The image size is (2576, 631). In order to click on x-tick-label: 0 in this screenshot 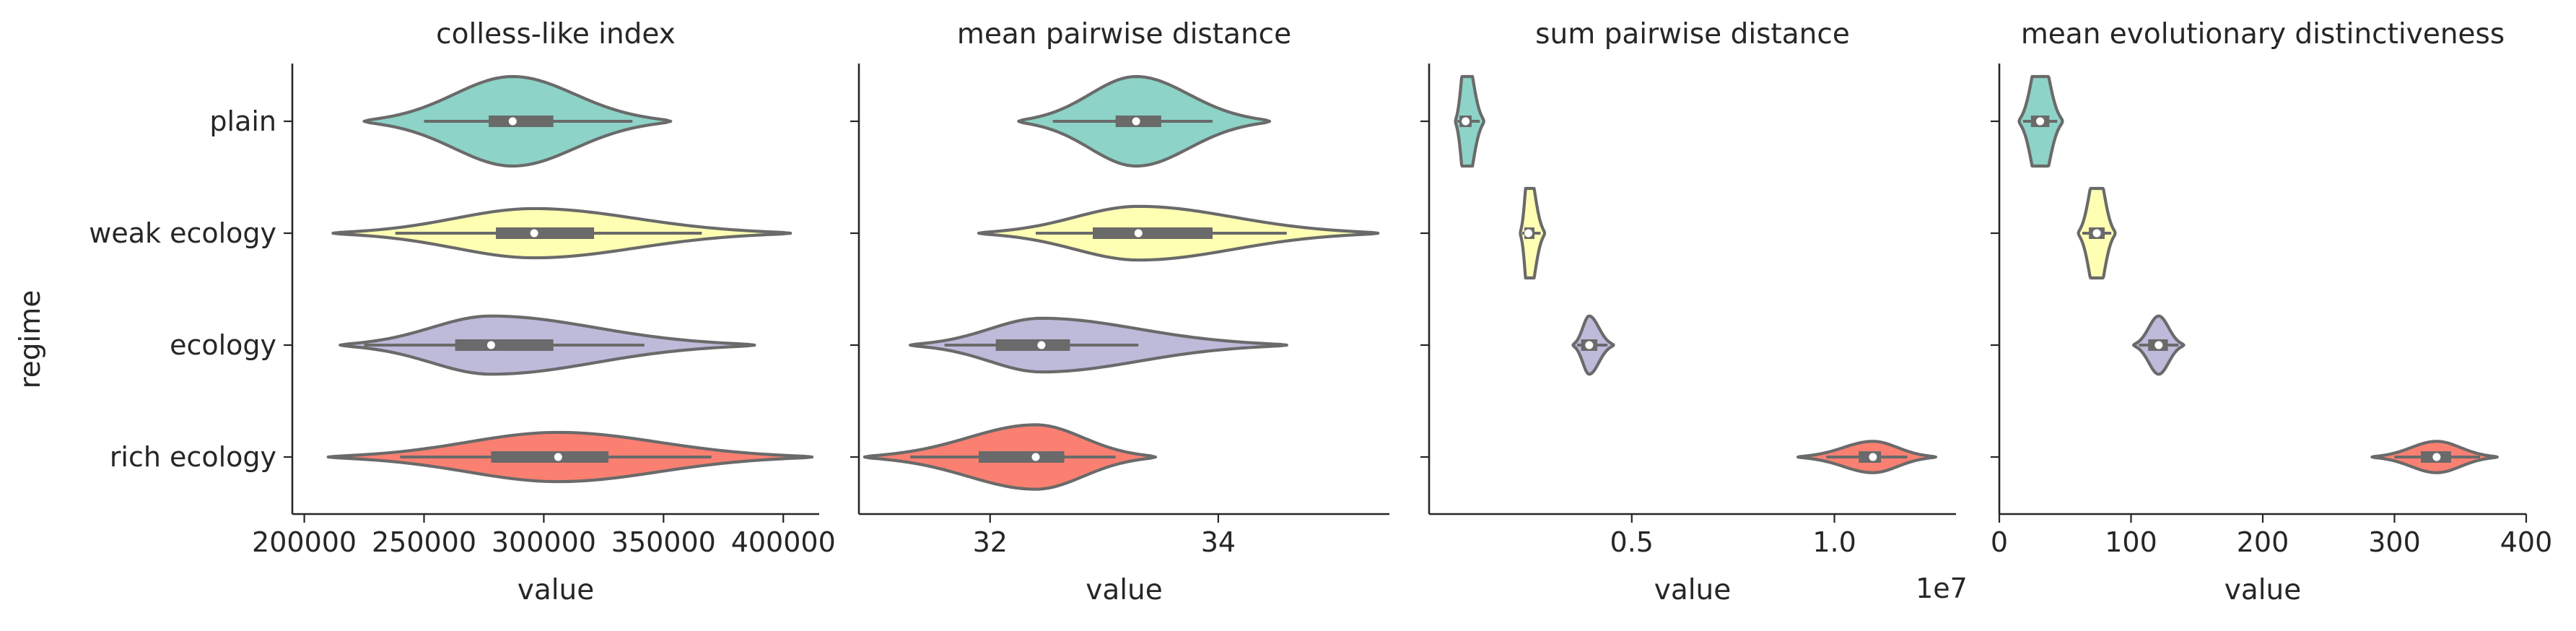, I will do `click(1999, 542)`.